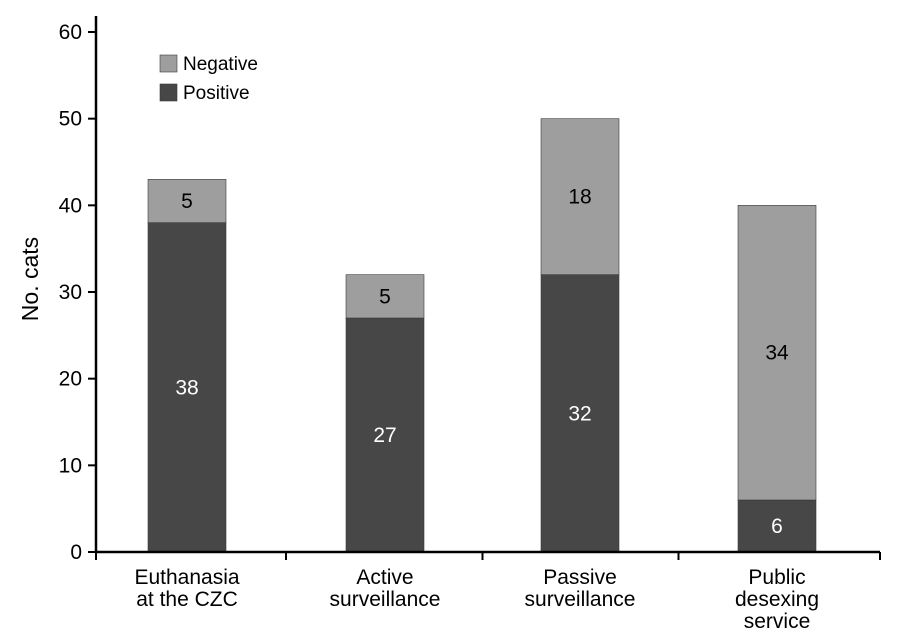 This screenshot has width=900, height=639. What do you see at coordinates (30, 279) in the screenshot?
I see `y-axis-label: No. cats` at bounding box center [30, 279].